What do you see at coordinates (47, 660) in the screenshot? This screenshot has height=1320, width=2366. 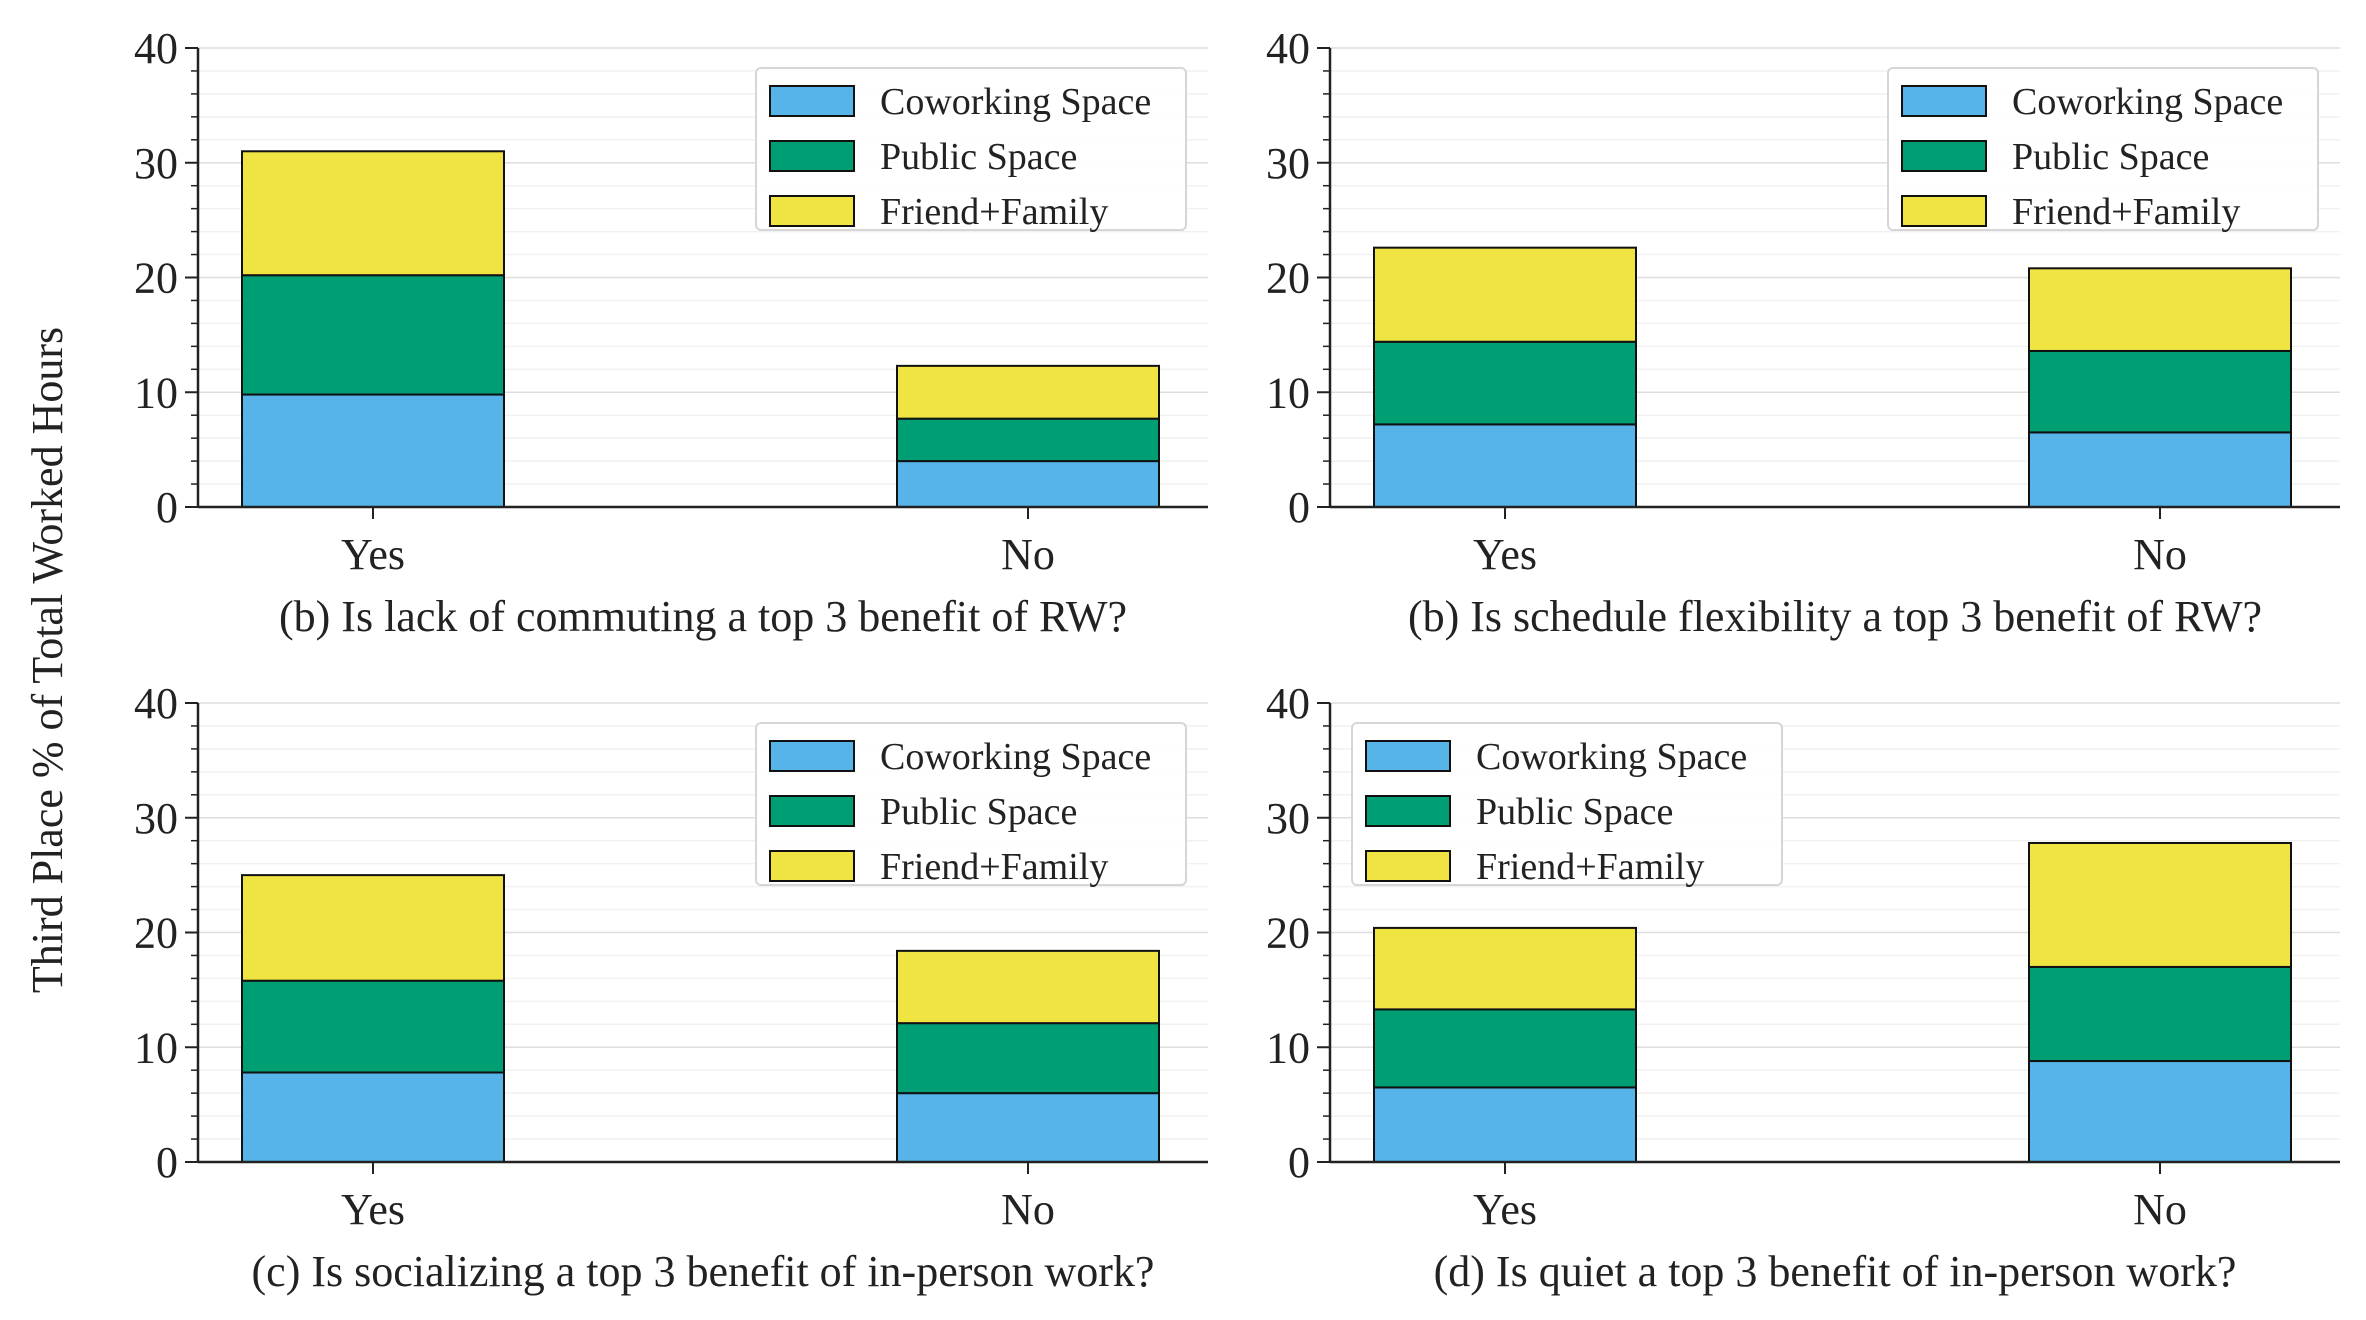 I see `y-axis-label: Third Place % of Total Worked Hours` at bounding box center [47, 660].